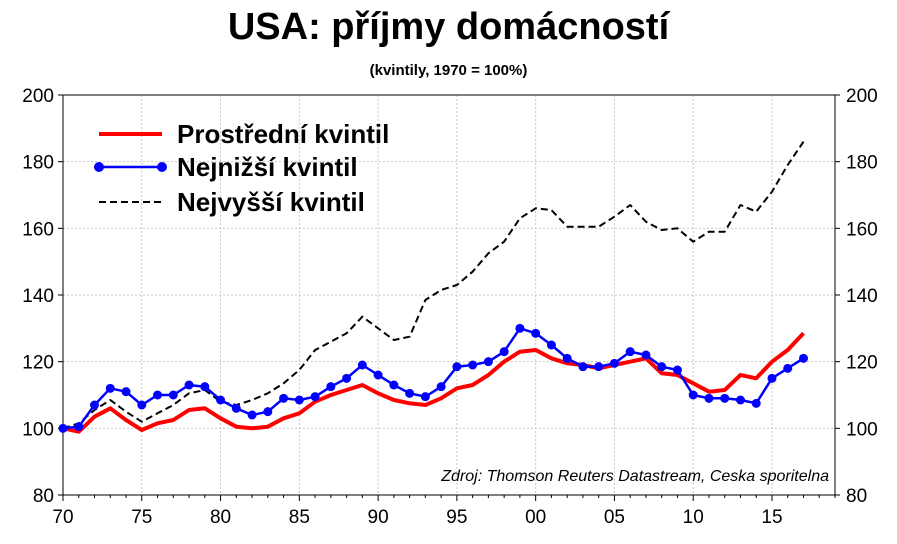  Describe the element at coordinates (267, 167) in the screenshot. I see `legend-label: Nejnižší kvintil` at that location.